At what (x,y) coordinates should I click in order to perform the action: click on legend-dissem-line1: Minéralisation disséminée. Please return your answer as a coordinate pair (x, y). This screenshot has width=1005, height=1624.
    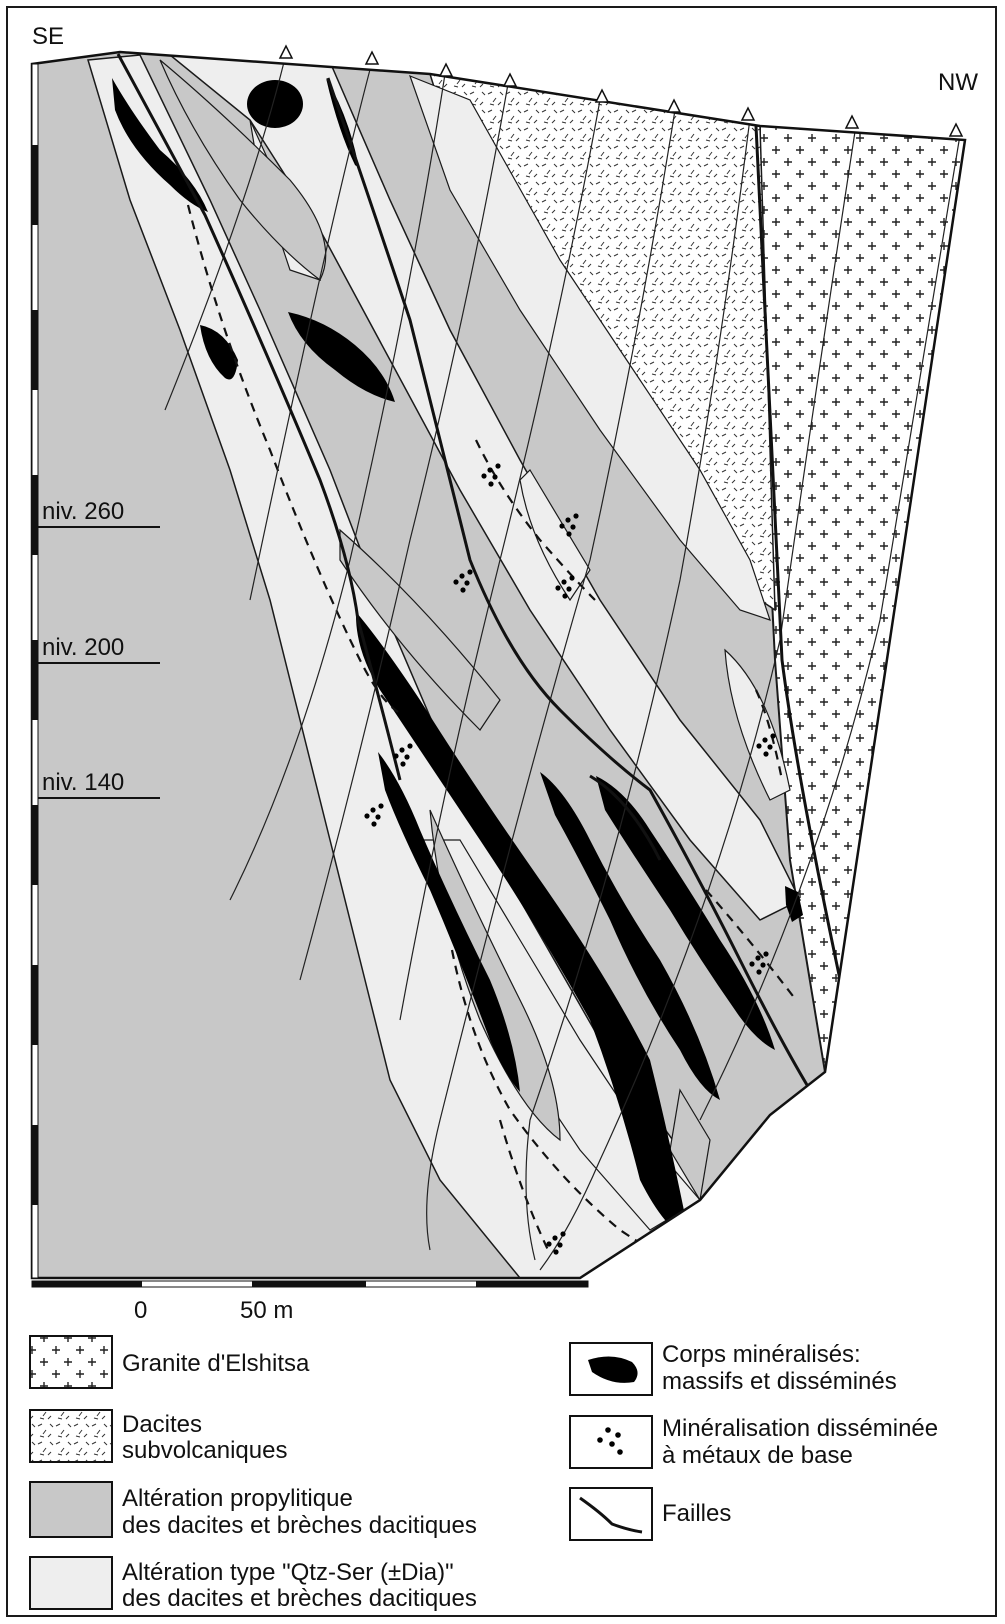
    Looking at the image, I should click on (800, 1428).